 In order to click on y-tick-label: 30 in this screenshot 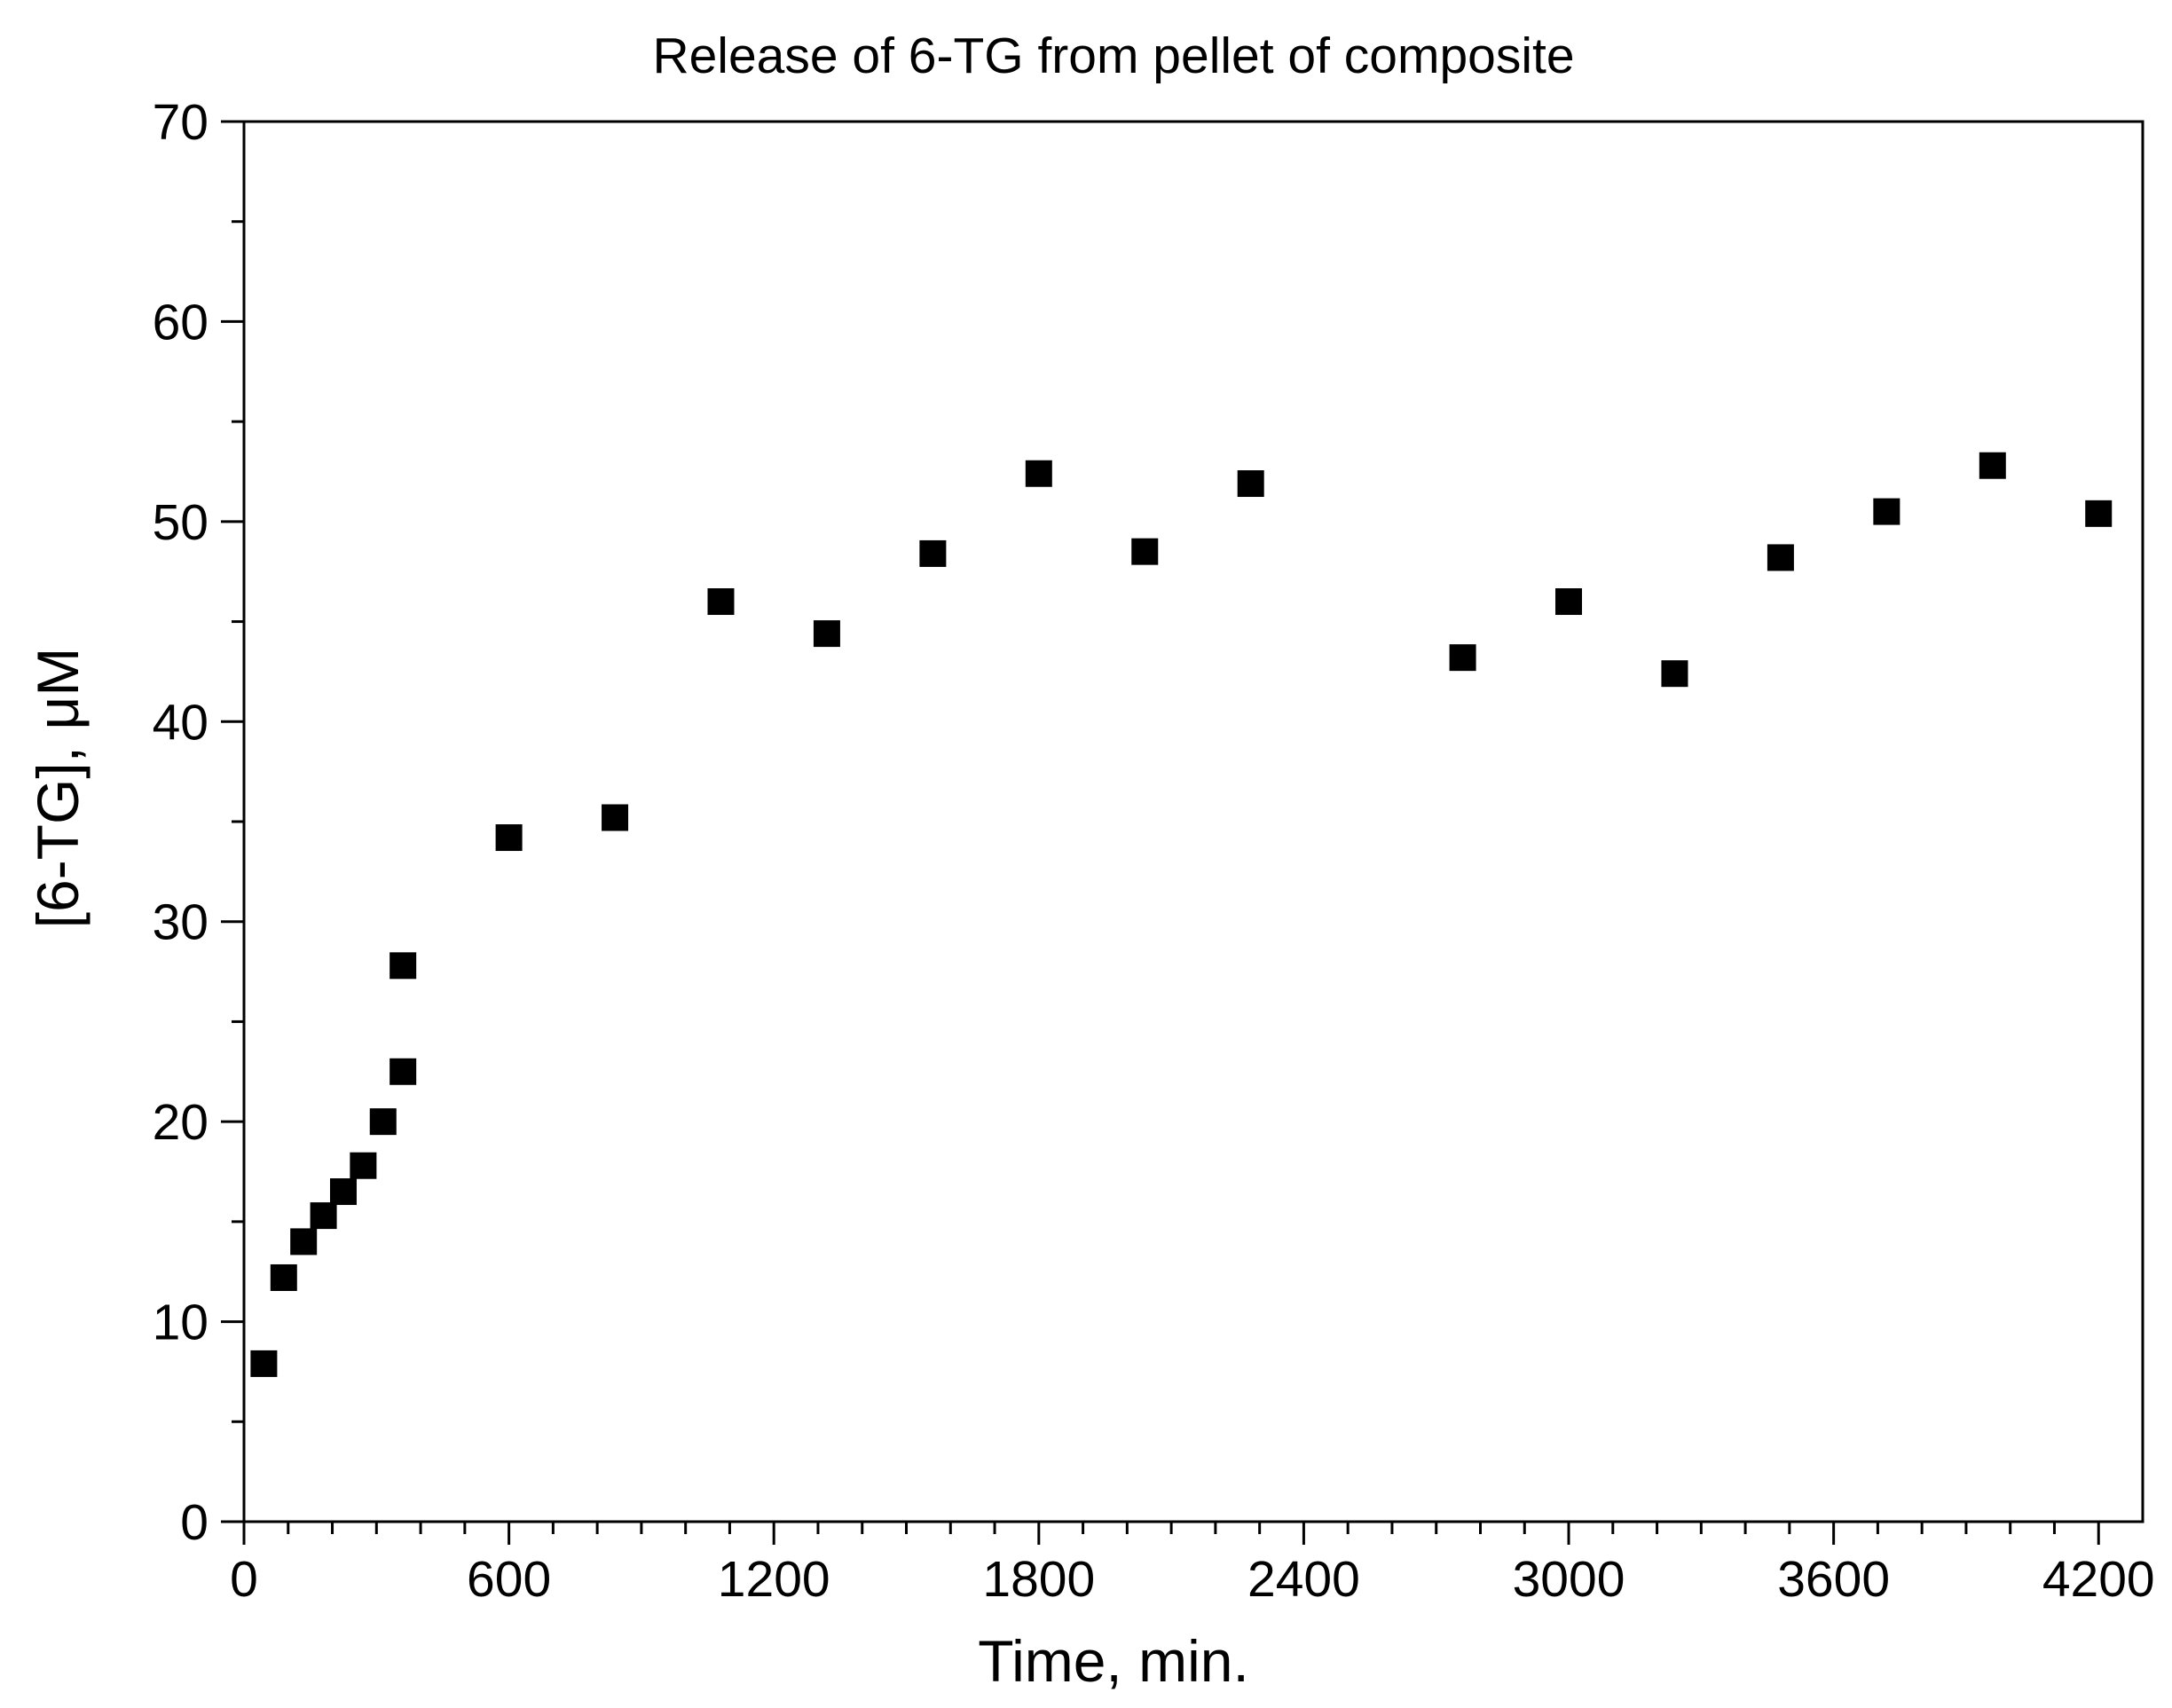, I will do `click(181, 922)`.